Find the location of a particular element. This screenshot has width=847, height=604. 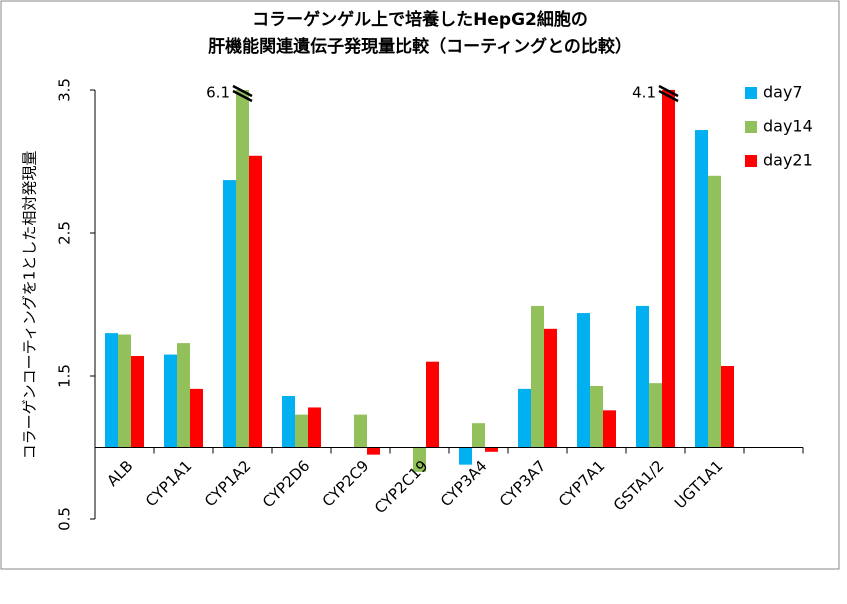

legend-label: day14 is located at coordinates (788, 126).